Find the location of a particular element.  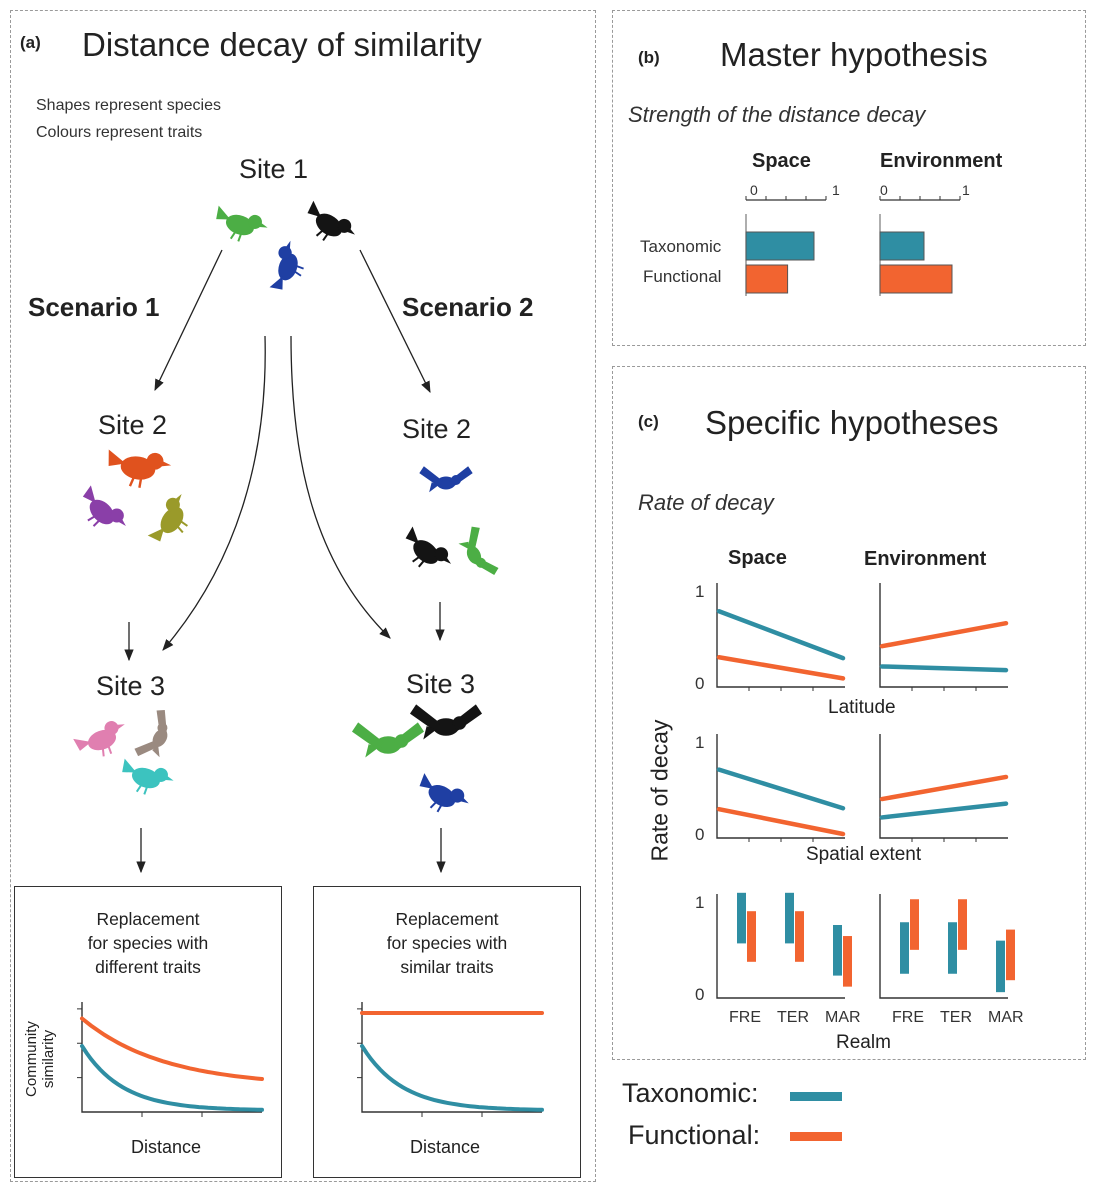

legend-taxonomic-swatch is located at coordinates (816, 1096).